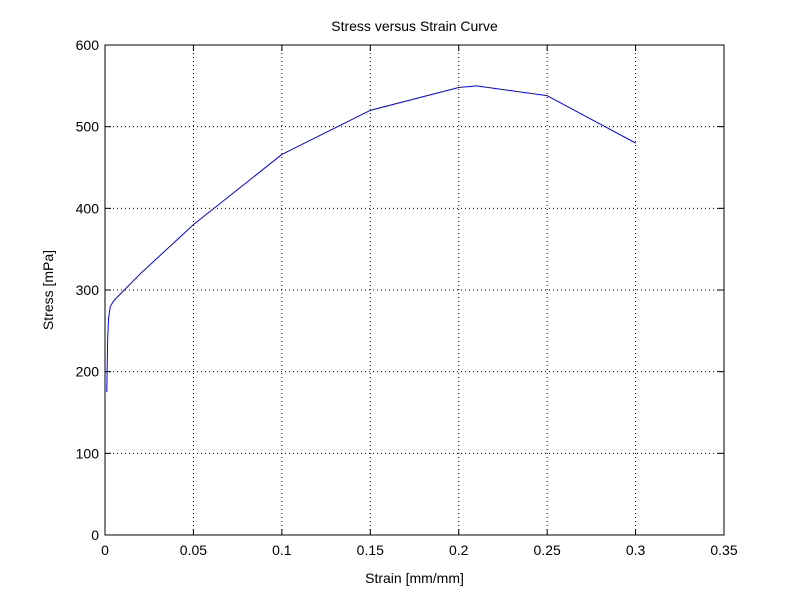 Image resolution: width=800 pixels, height=600 pixels. What do you see at coordinates (547, 550) in the screenshot?
I see `x-tick-label: 0.25` at bounding box center [547, 550].